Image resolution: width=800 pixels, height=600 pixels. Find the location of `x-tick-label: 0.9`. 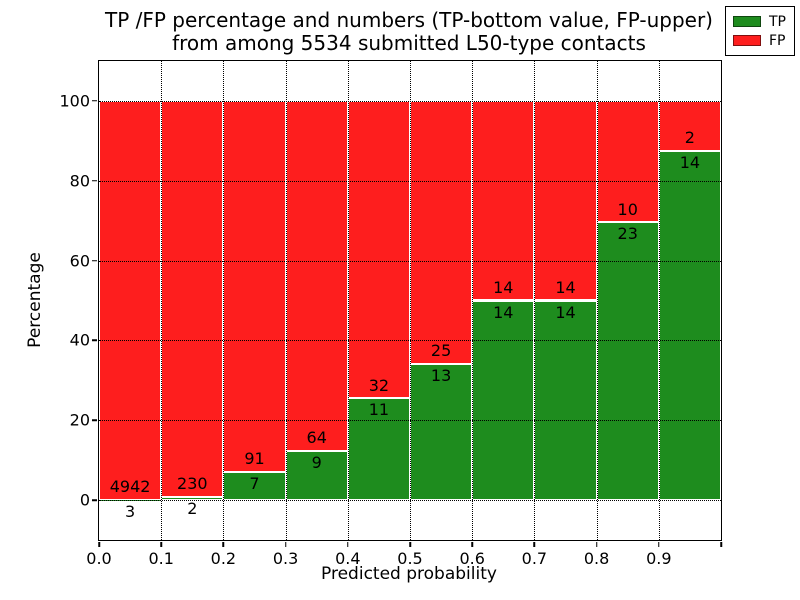

x-tick-label: 0.9 is located at coordinates (659, 558).